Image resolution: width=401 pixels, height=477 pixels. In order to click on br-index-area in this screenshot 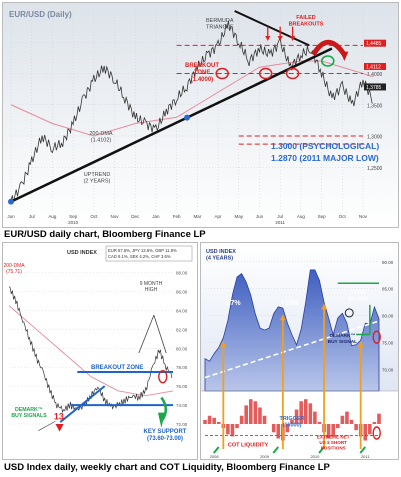, I will do `click(292, 330)`.